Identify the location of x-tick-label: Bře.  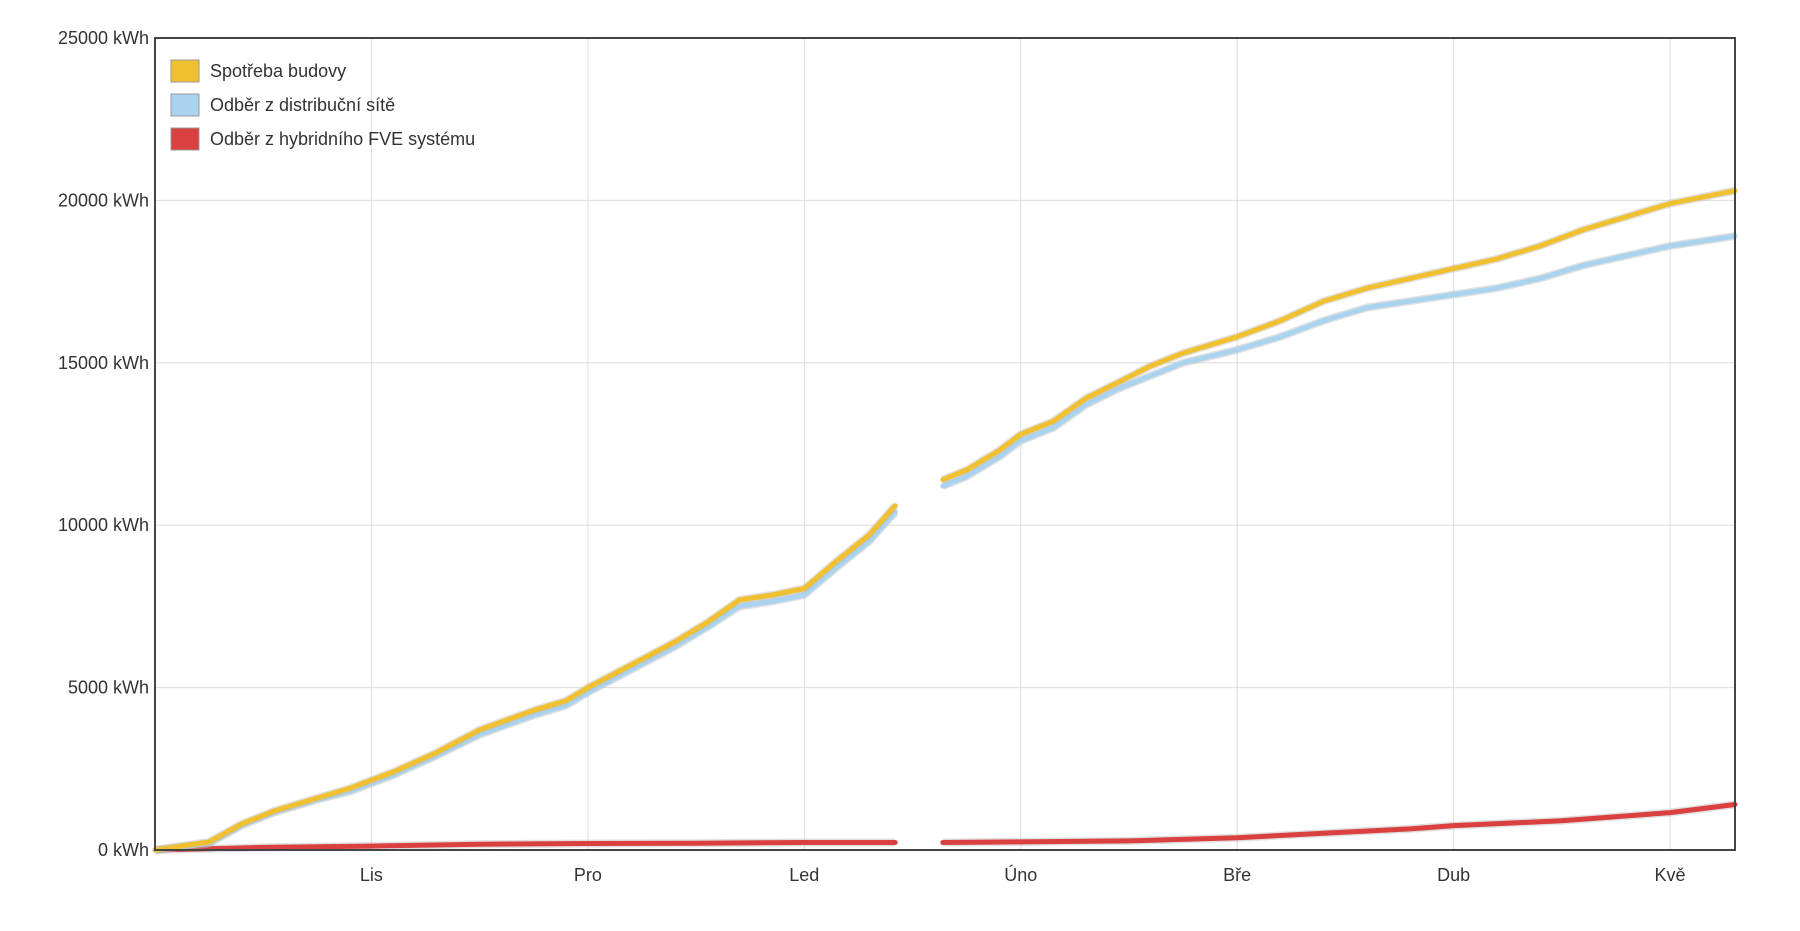
(1237, 875).